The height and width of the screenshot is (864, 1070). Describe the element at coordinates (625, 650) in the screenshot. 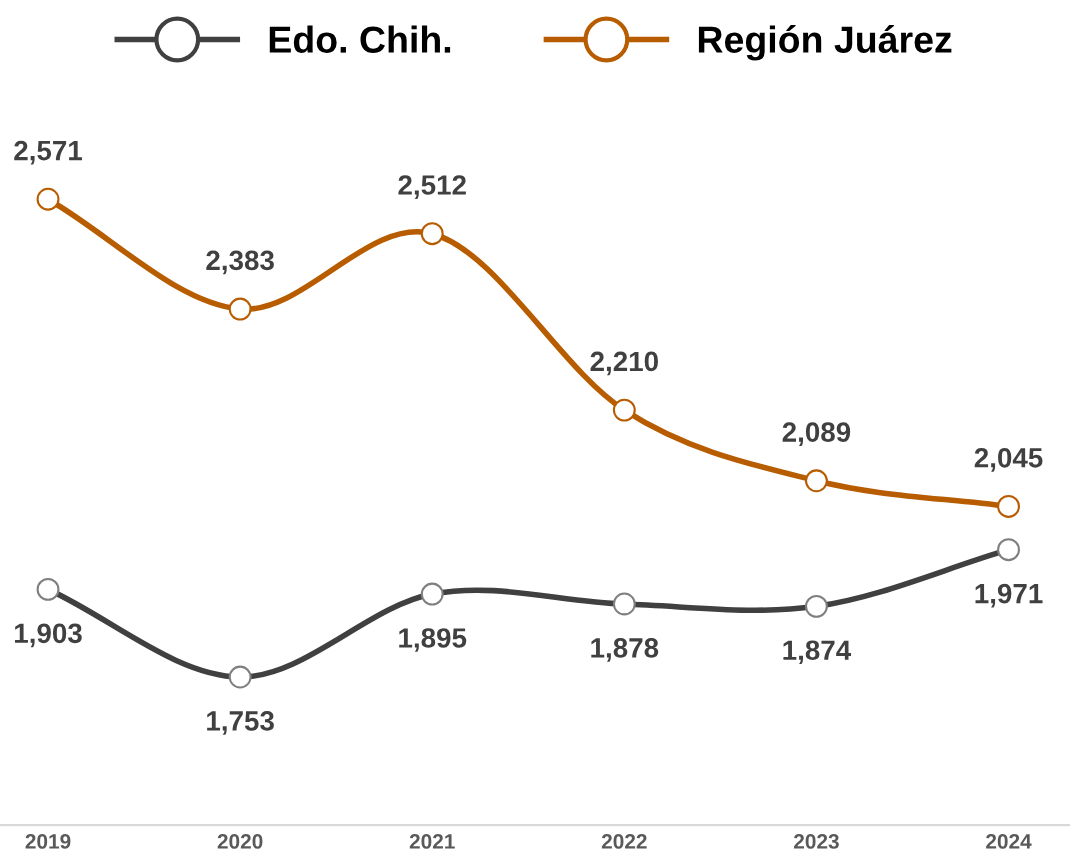

I see `data-label: 1,878` at that location.